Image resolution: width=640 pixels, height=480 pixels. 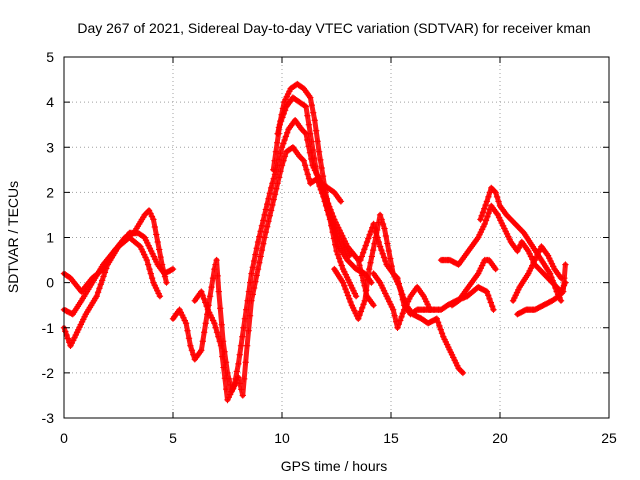 What do you see at coordinates (173, 438) in the screenshot?
I see `x-tick-label: 5` at bounding box center [173, 438].